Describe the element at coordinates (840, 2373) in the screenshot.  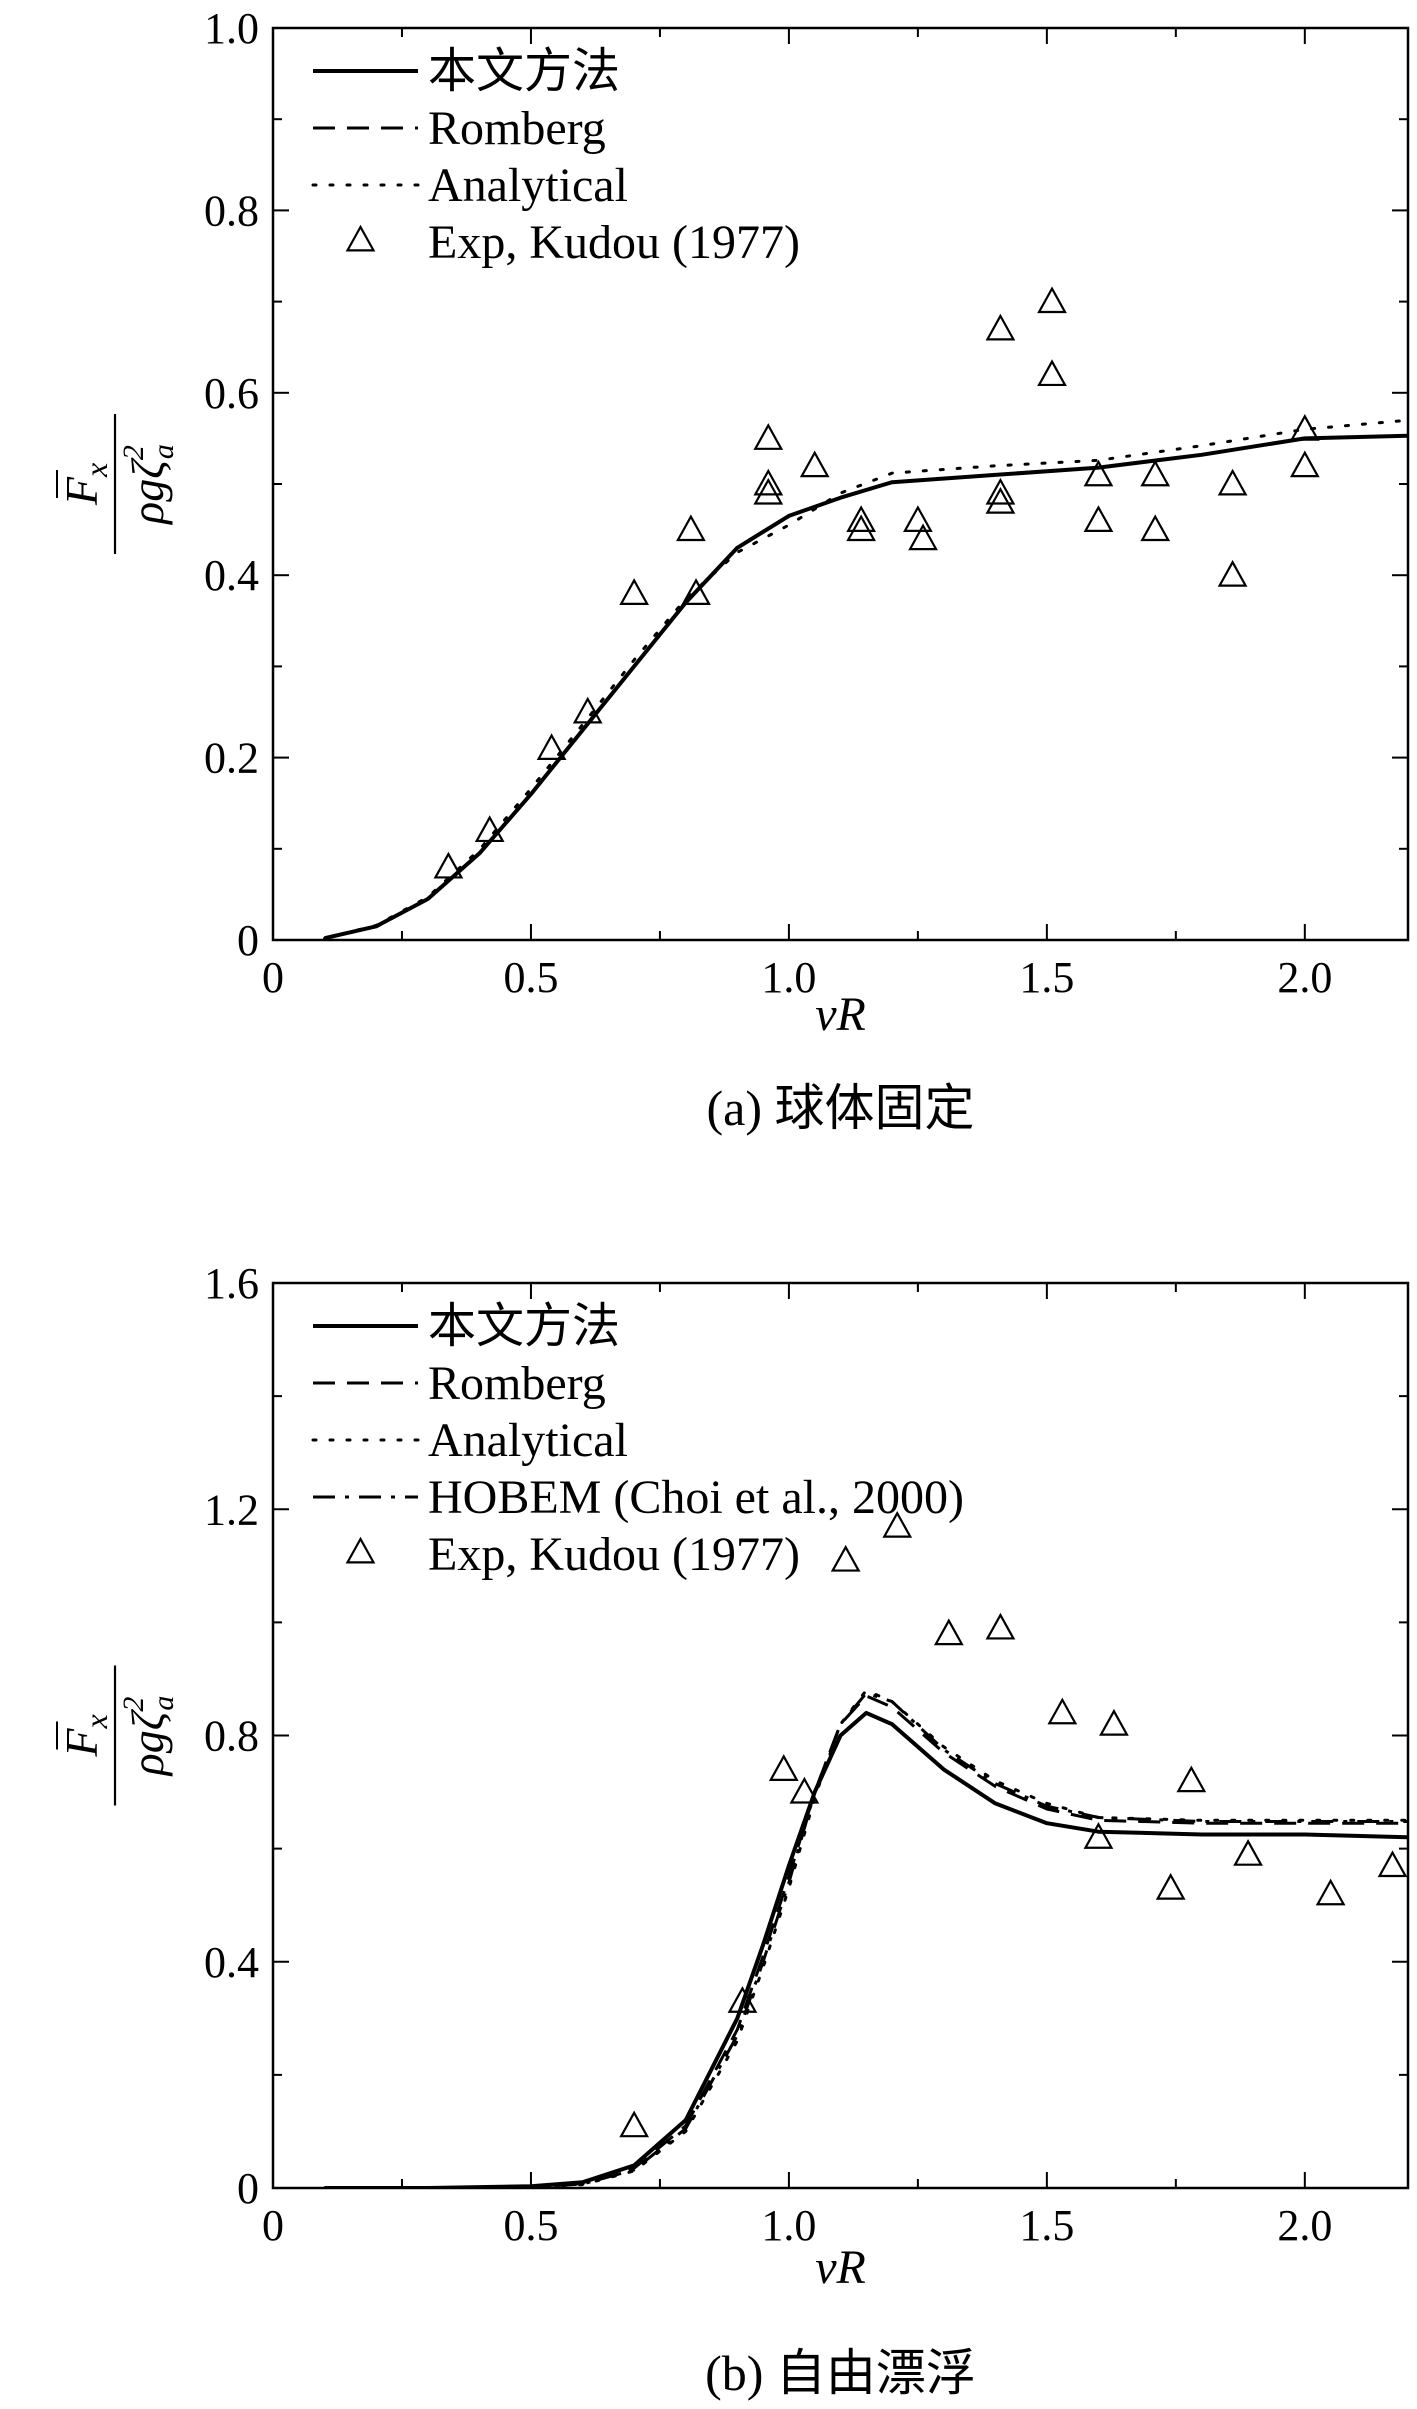
I see `chart-caption: (b) 自由漂浮` at that location.